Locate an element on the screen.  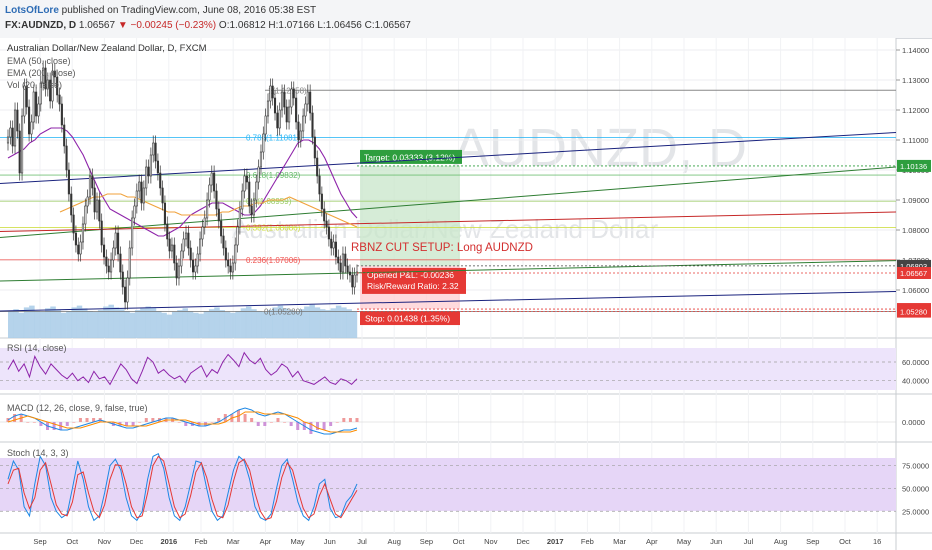
fib-level-label: 0.786(1.11081) is located at coordinates (273, 138).